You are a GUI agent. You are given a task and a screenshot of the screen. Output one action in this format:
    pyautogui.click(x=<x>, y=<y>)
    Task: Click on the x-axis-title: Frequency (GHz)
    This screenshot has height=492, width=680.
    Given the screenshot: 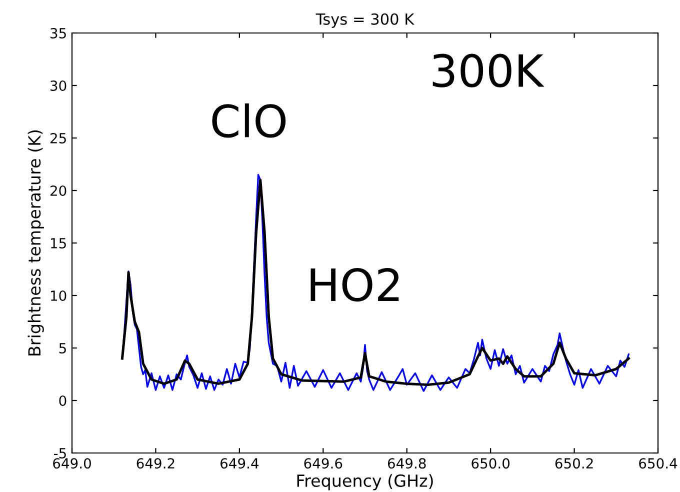 What is the action you would take?
    pyautogui.click(x=365, y=482)
    